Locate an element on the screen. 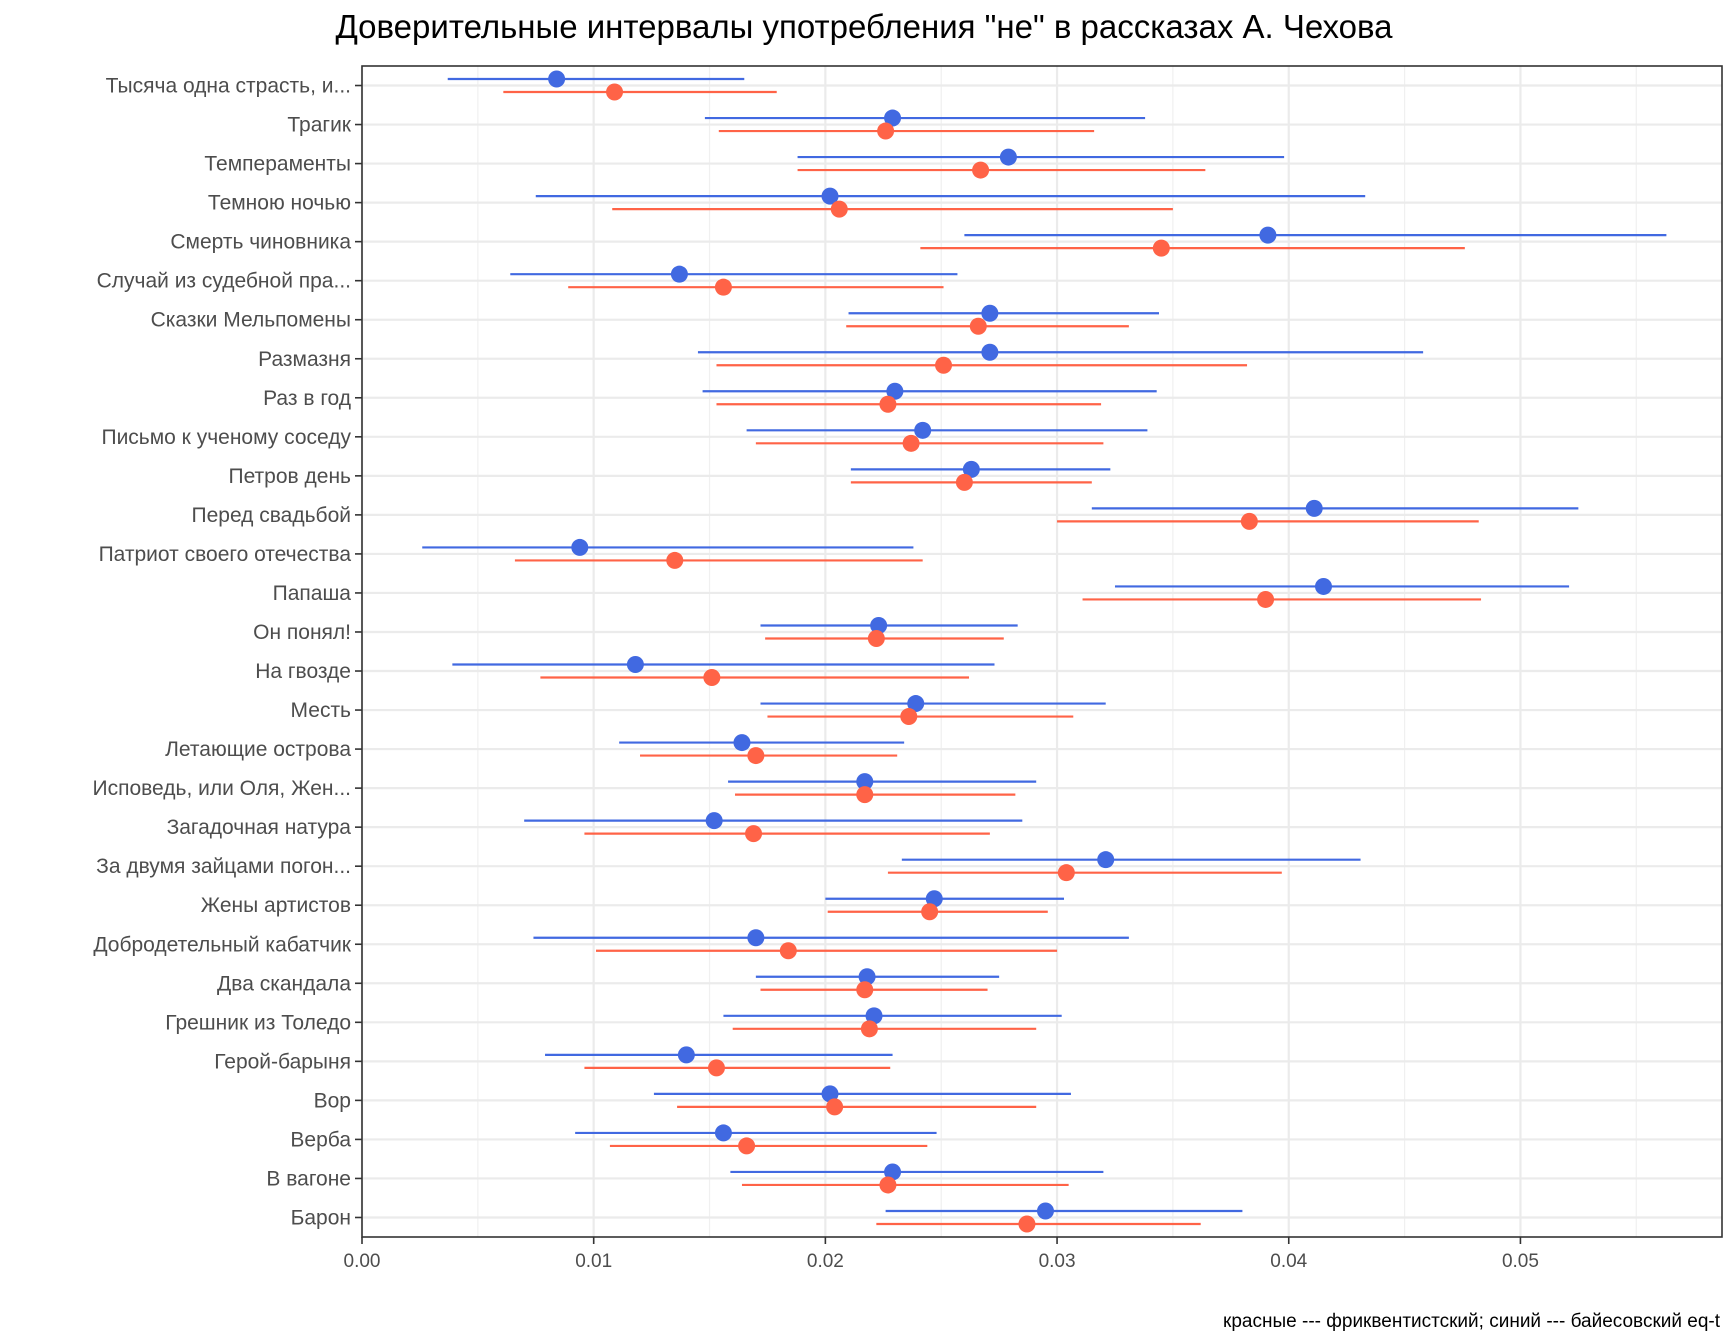 The height and width of the screenshot is (1344, 1728). x-tick-label: 0.05 is located at coordinates (1520, 1261).